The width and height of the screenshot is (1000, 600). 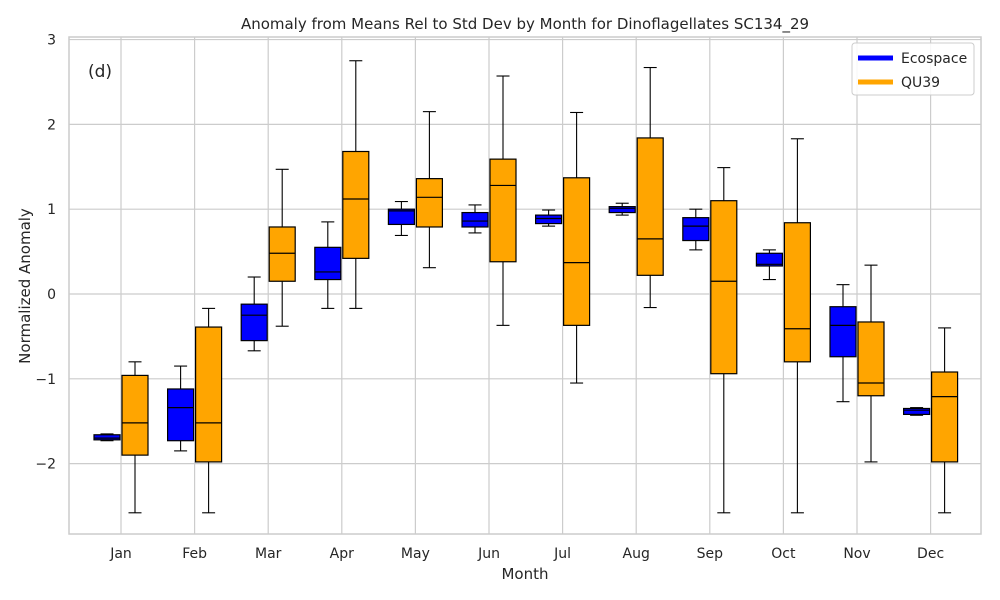 What do you see at coordinates (415, 554) in the screenshot?
I see `x-tick-label: May` at bounding box center [415, 554].